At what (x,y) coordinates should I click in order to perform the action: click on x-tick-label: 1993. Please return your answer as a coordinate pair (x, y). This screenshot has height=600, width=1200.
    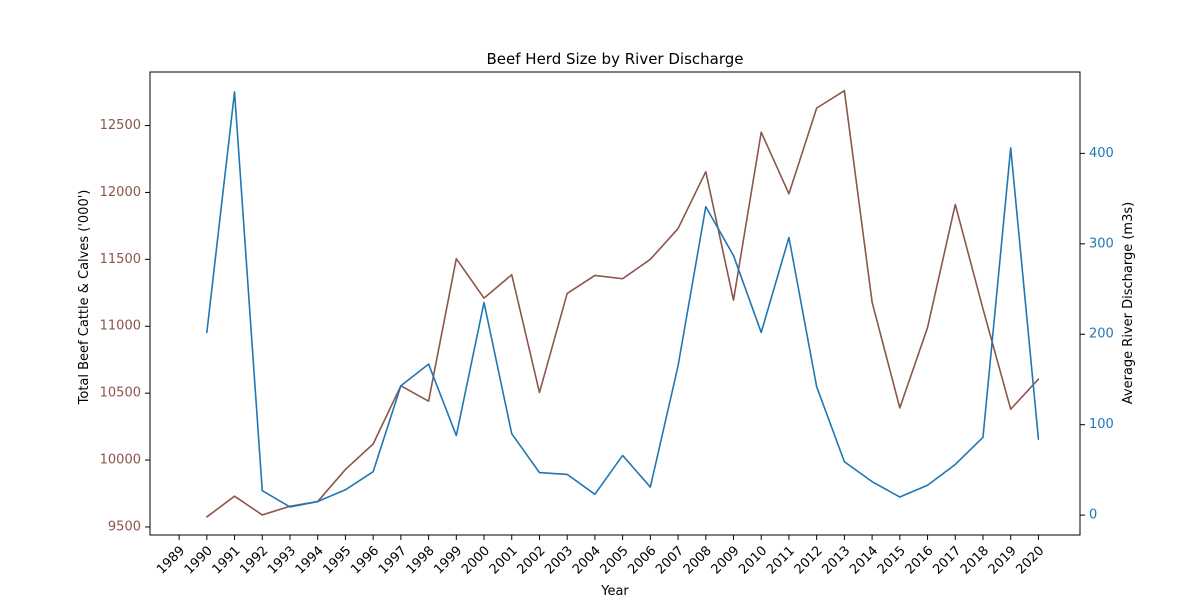
    Looking at the image, I should click on (282, 560).